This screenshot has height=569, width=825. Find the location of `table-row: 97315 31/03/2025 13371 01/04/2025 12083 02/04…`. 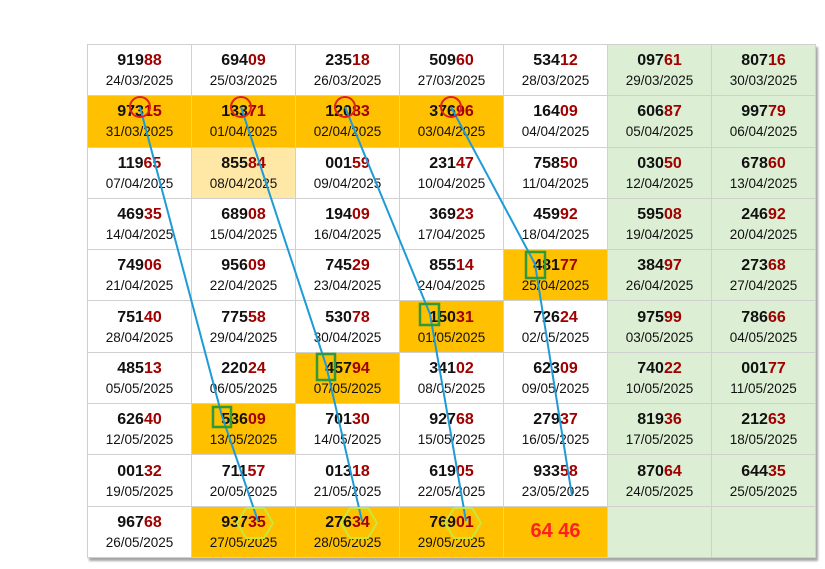

table-row: 97315 31/03/2025 13371 01/04/2025 12083 02/04… is located at coordinates (451, 121).